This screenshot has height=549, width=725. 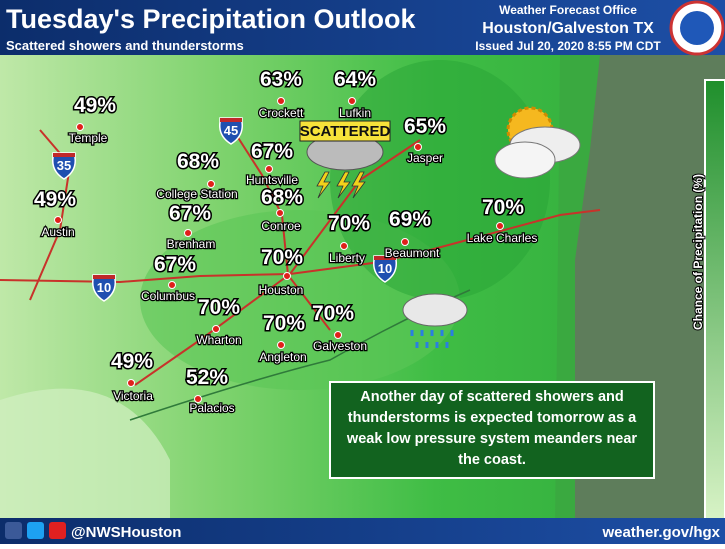 I want to click on summary-line: weak low pressure system meanders near, so click(x=492, y=439).